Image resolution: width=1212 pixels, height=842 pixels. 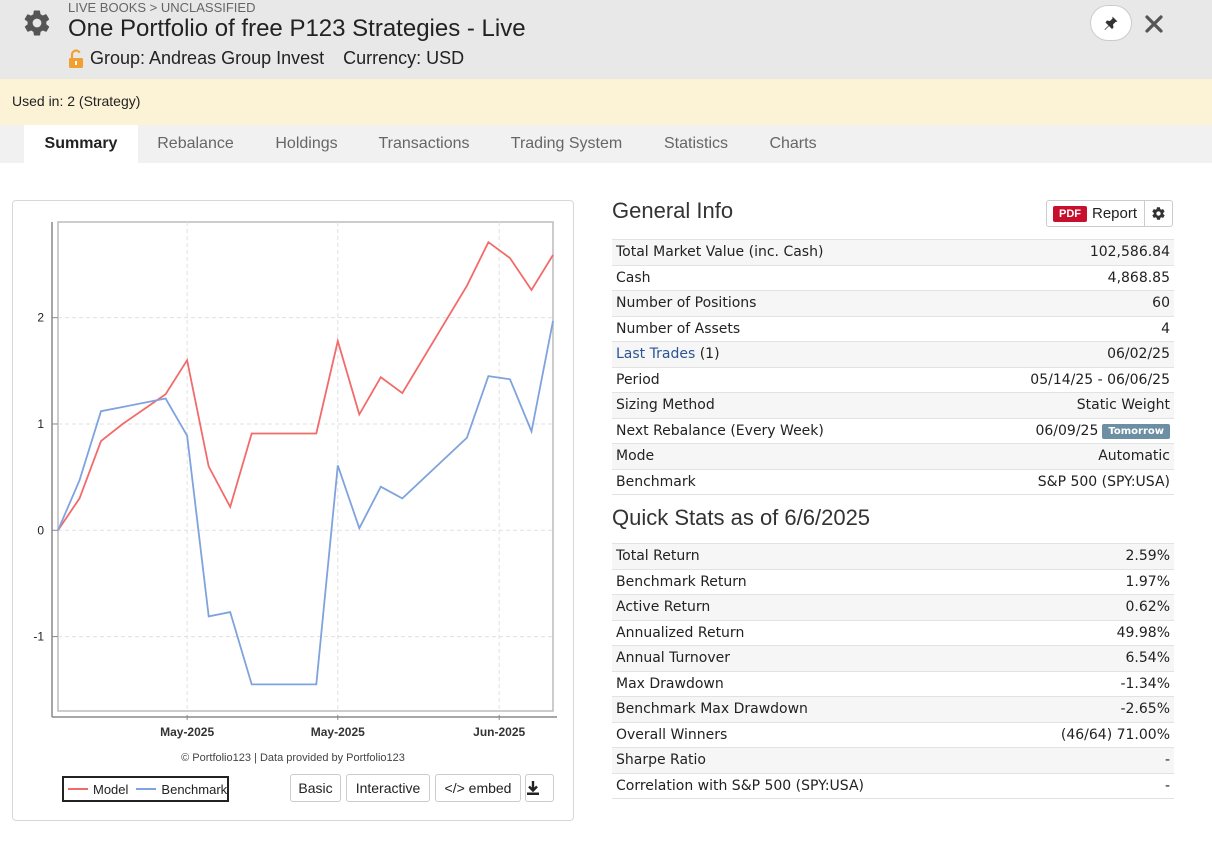 I want to click on basic-chart-button: Basic, so click(x=315, y=788).